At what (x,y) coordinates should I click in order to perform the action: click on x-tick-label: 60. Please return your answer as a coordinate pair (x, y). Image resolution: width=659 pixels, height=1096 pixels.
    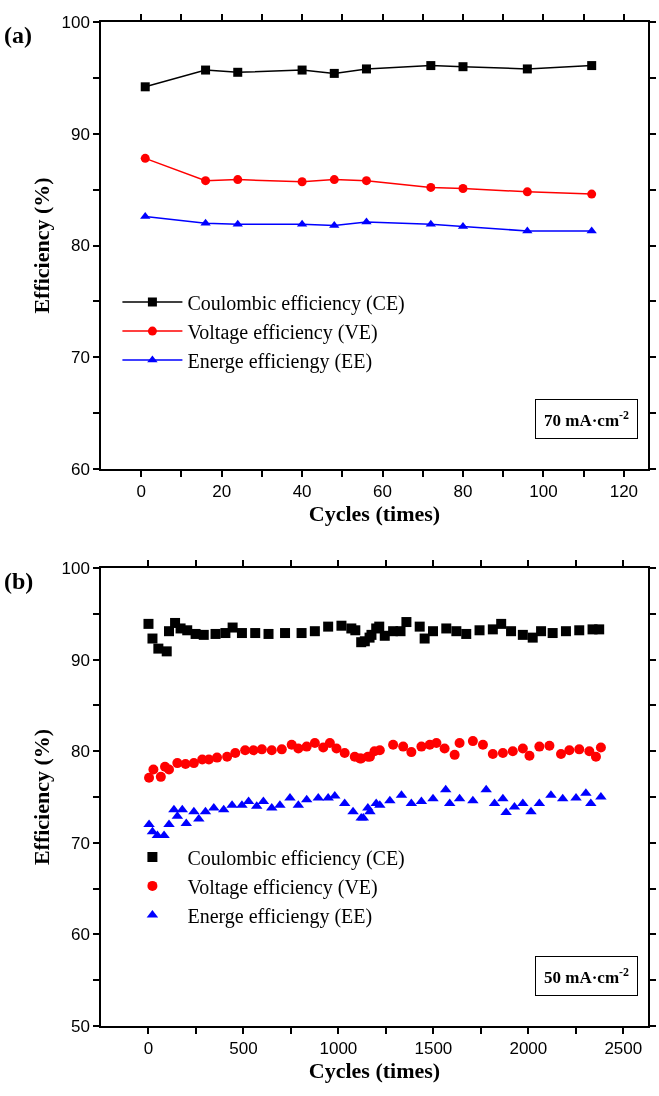
    Looking at the image, I should click on (382, 492).